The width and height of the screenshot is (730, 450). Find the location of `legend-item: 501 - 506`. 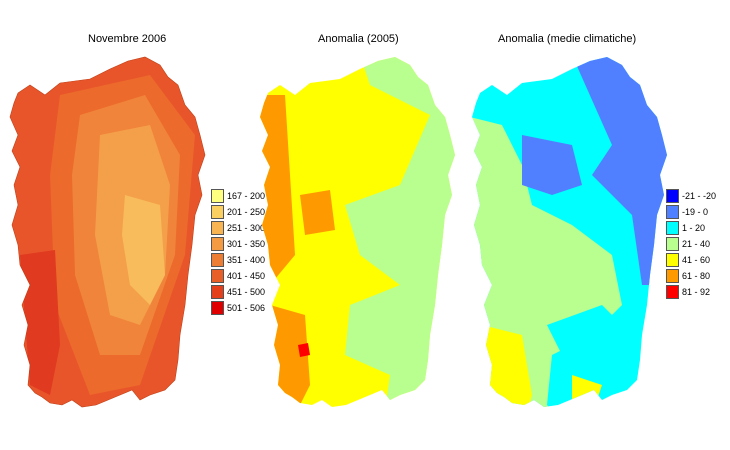

legend-item: 501 - 506 is located at coordinates (238, 308).